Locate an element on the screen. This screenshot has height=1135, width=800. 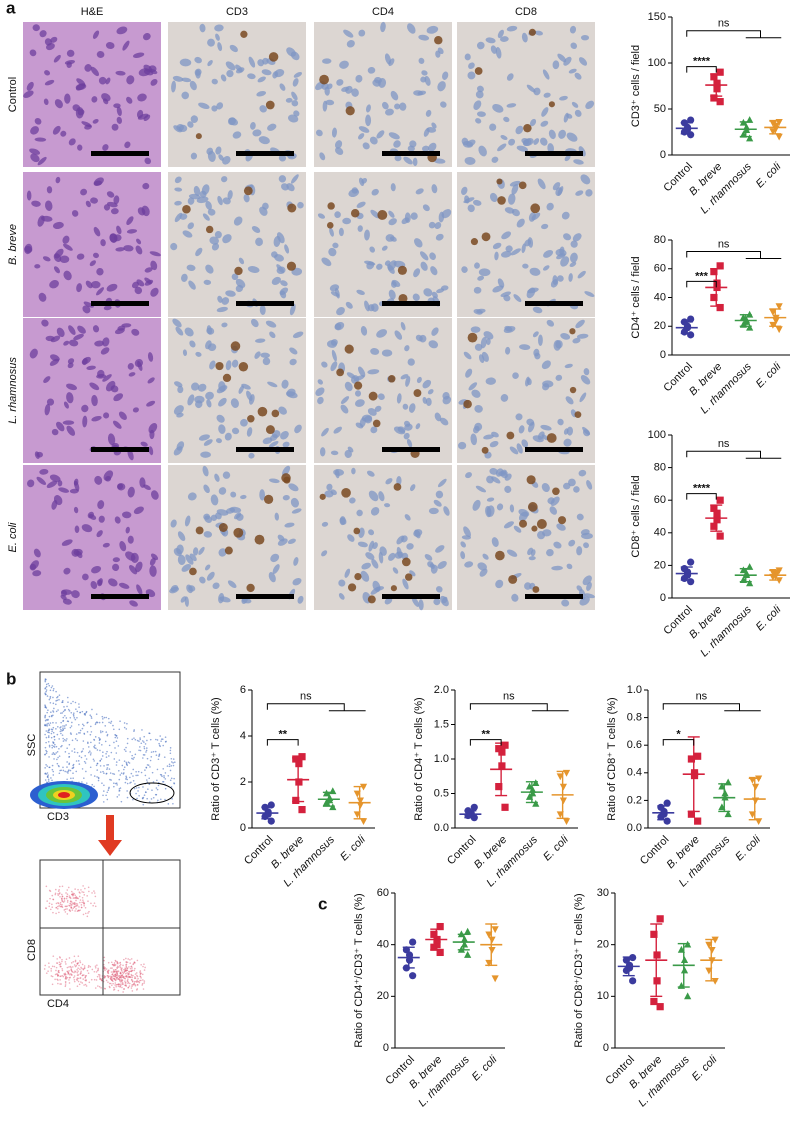
sig-bracket is located at coordinates (711, 707).